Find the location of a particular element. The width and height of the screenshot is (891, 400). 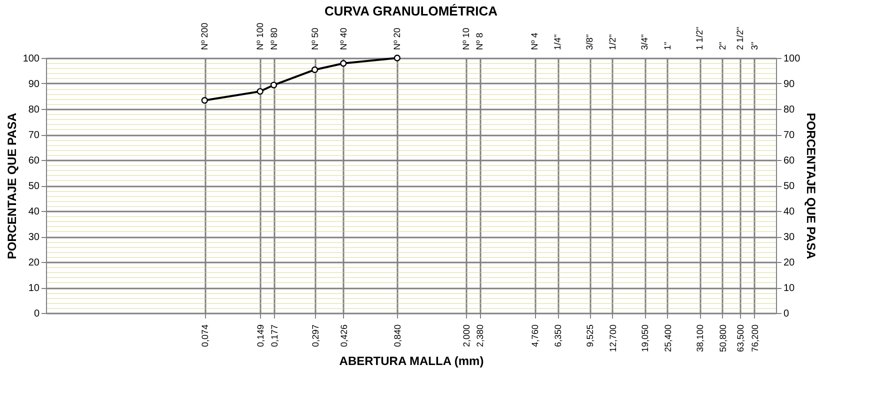

text: Nº 40 is located at coordinates (343, 39).